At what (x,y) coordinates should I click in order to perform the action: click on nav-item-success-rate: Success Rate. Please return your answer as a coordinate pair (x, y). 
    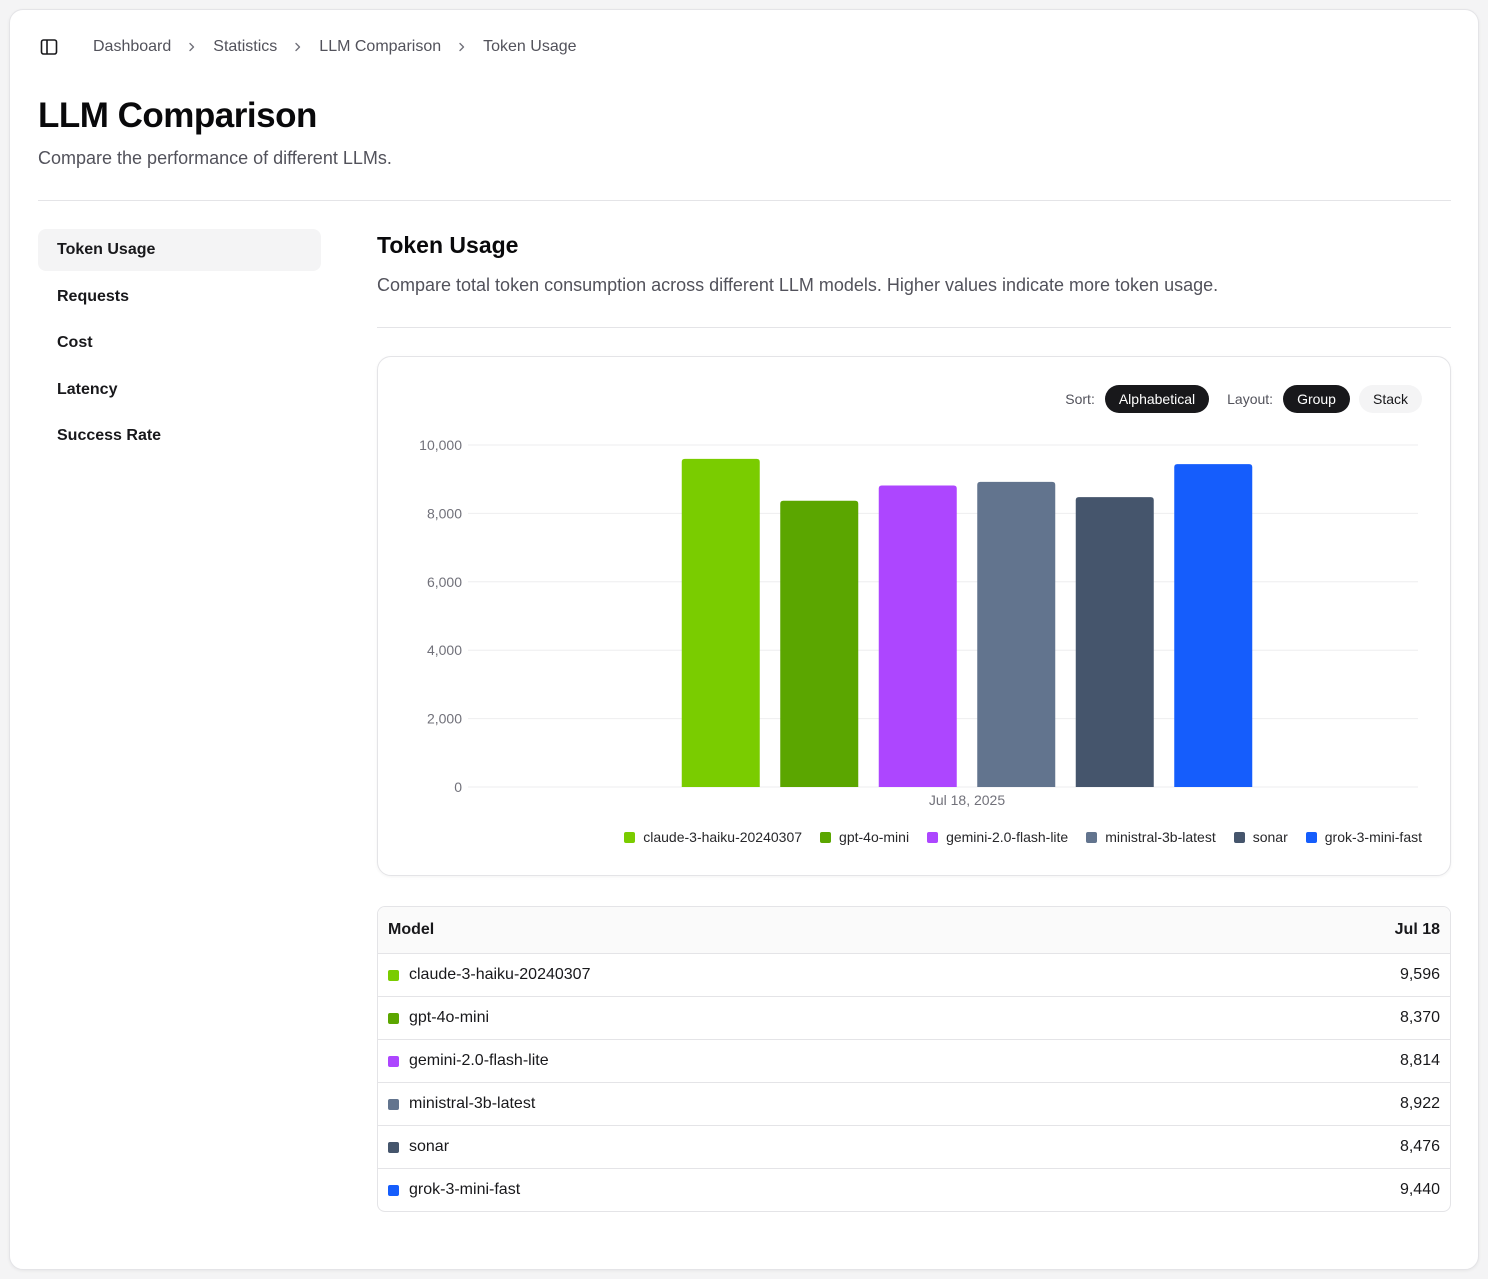
    Looking at the image, I should click on (109, 435).